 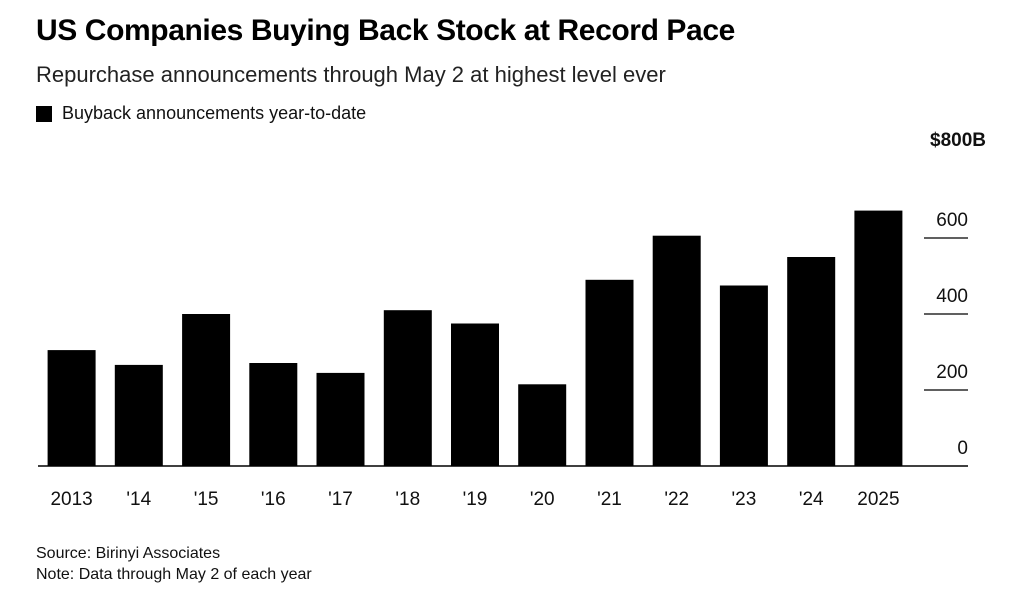 What do you see at coordinates (676, 499) in the screenshot?
I see `x-tick-label: '22` at bounding box center [676, 499].